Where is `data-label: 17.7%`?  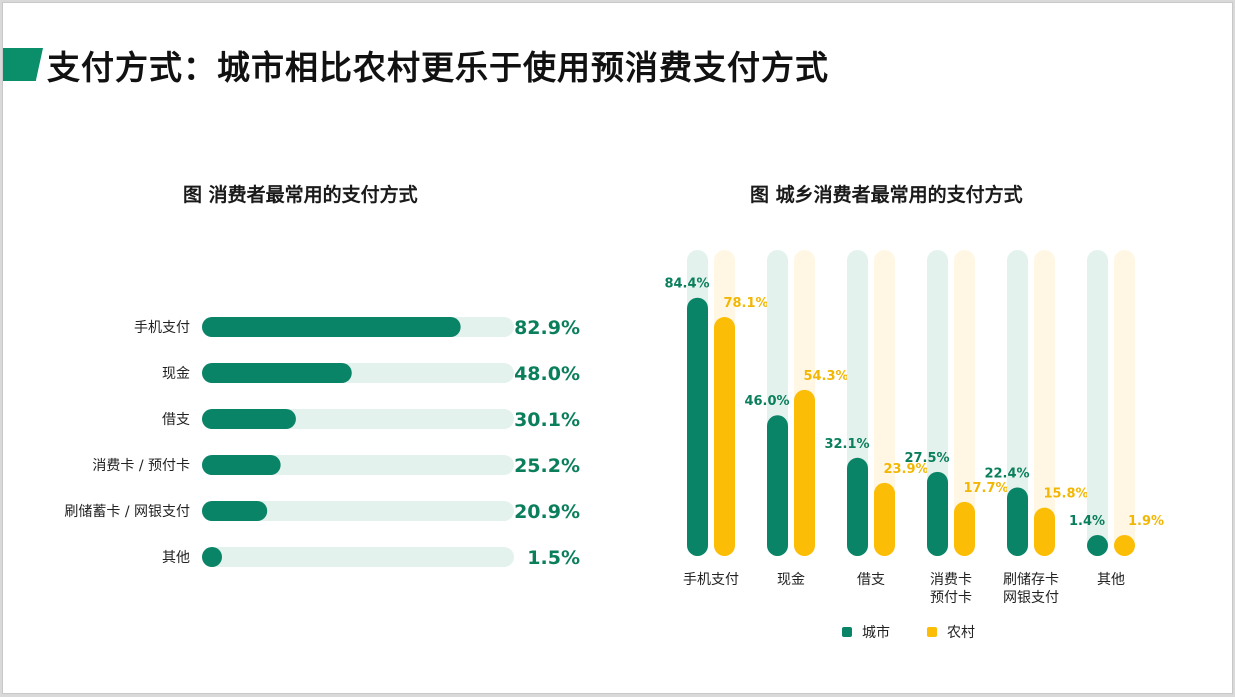 data-label: 17.7% is located at coordinates (985, 488).